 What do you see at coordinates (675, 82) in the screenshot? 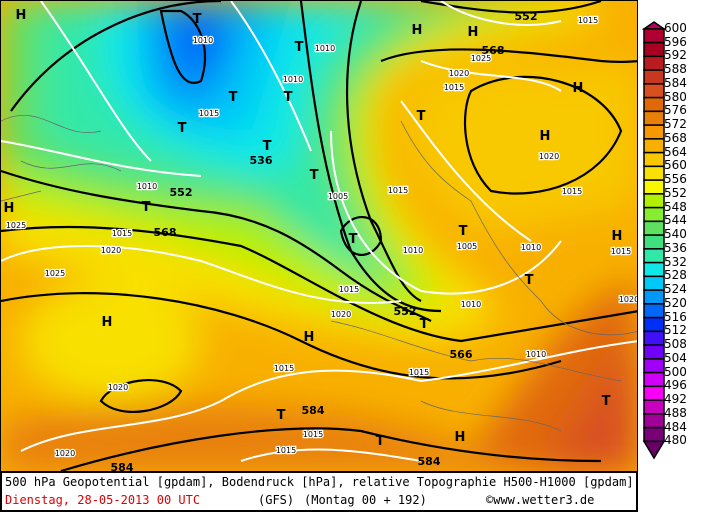
I see `legend-label: 584` at bounding box center [675, 82].